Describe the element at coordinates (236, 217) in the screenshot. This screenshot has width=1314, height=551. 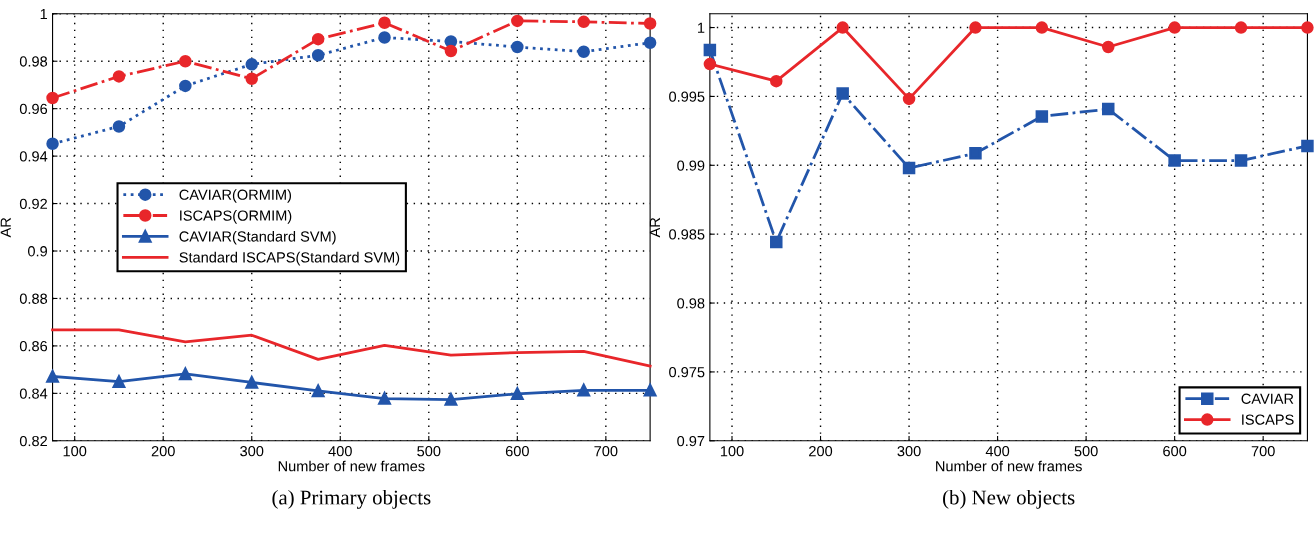
I see `legend-label: ISCAPS(ORMIM)` at that location.